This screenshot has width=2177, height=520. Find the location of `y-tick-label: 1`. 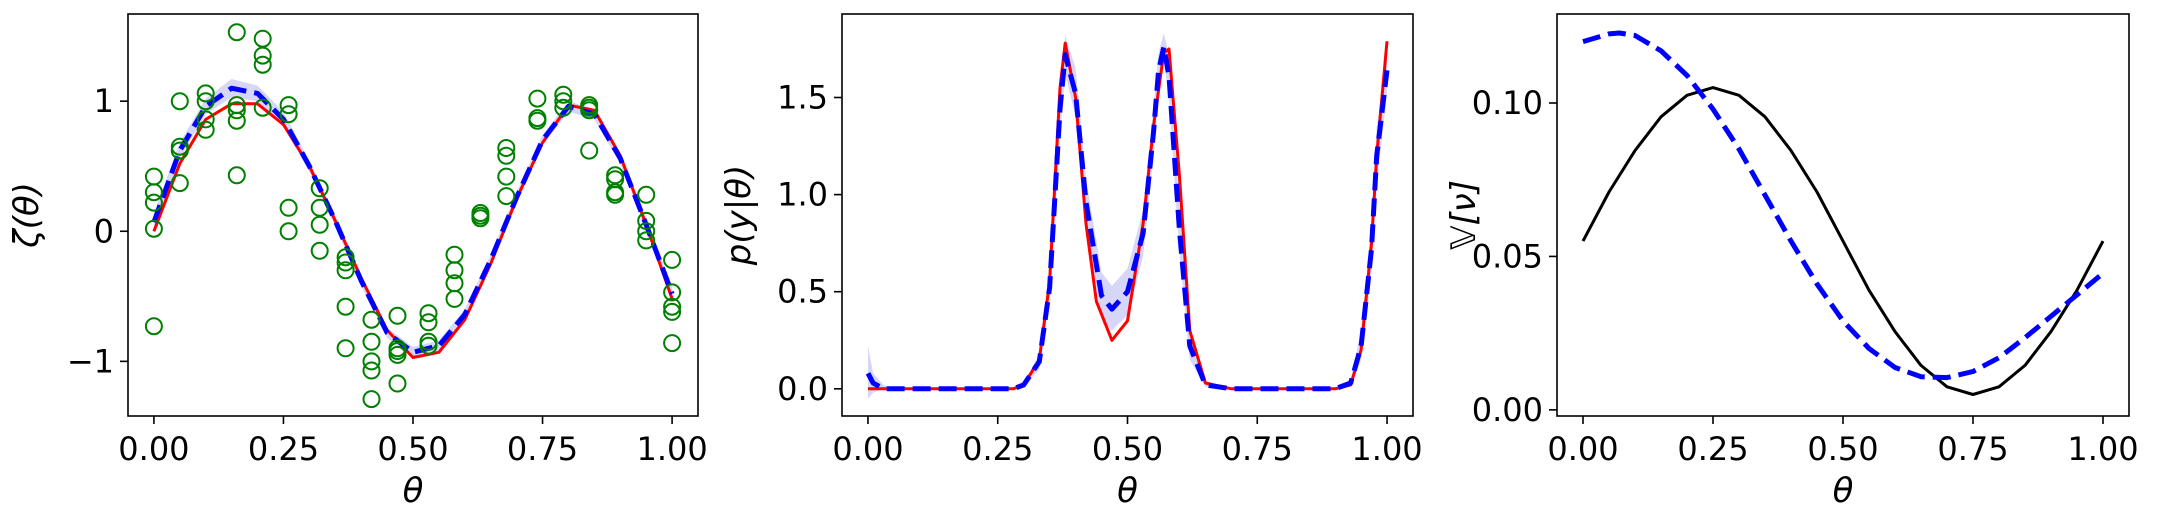

y-tick-label: 1 is located at coordinates (104, 101).